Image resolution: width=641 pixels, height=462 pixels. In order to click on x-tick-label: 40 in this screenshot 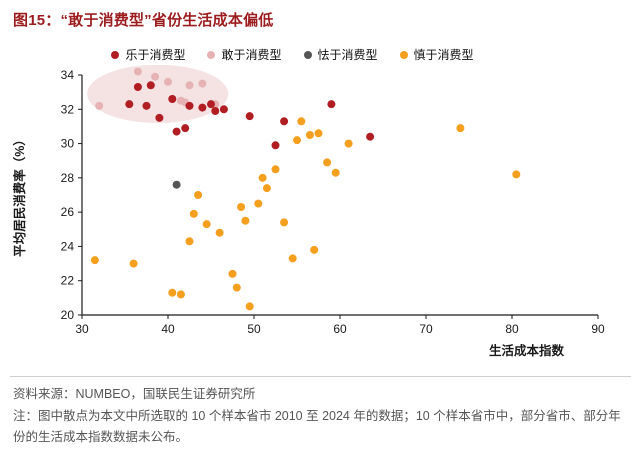, I will do `click(168, 329)`.